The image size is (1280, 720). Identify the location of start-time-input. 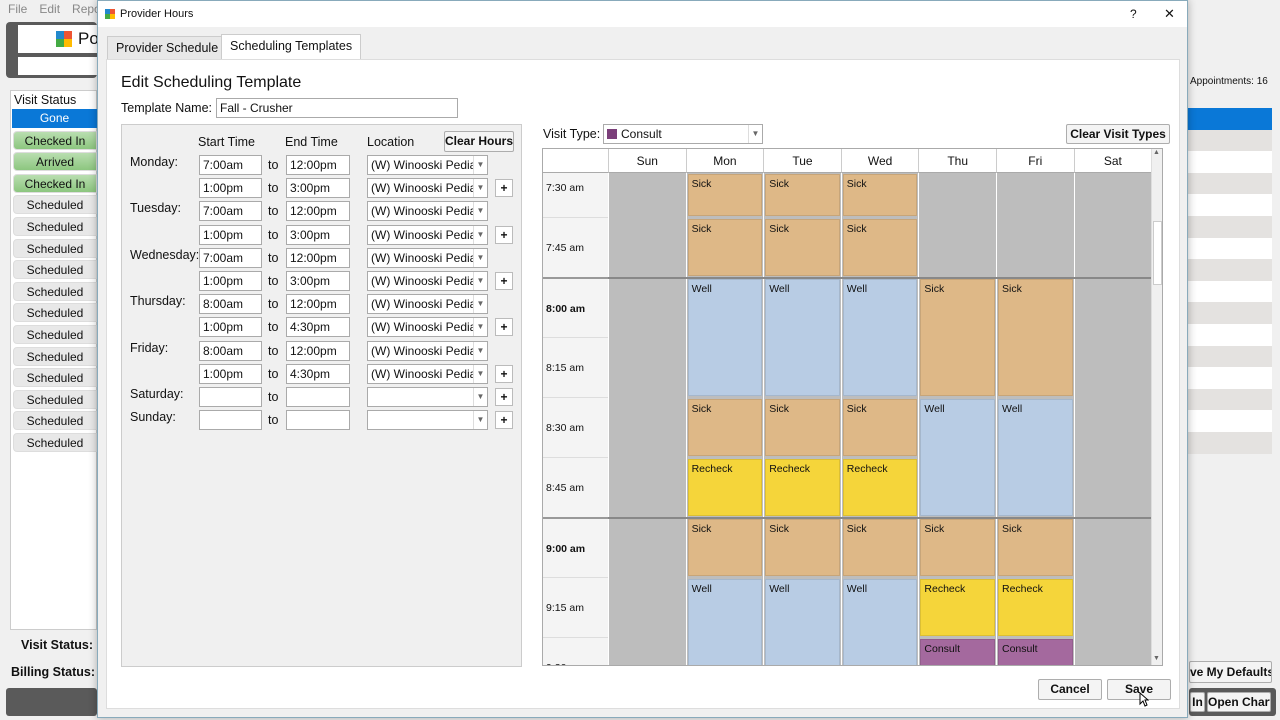
(230, 397).